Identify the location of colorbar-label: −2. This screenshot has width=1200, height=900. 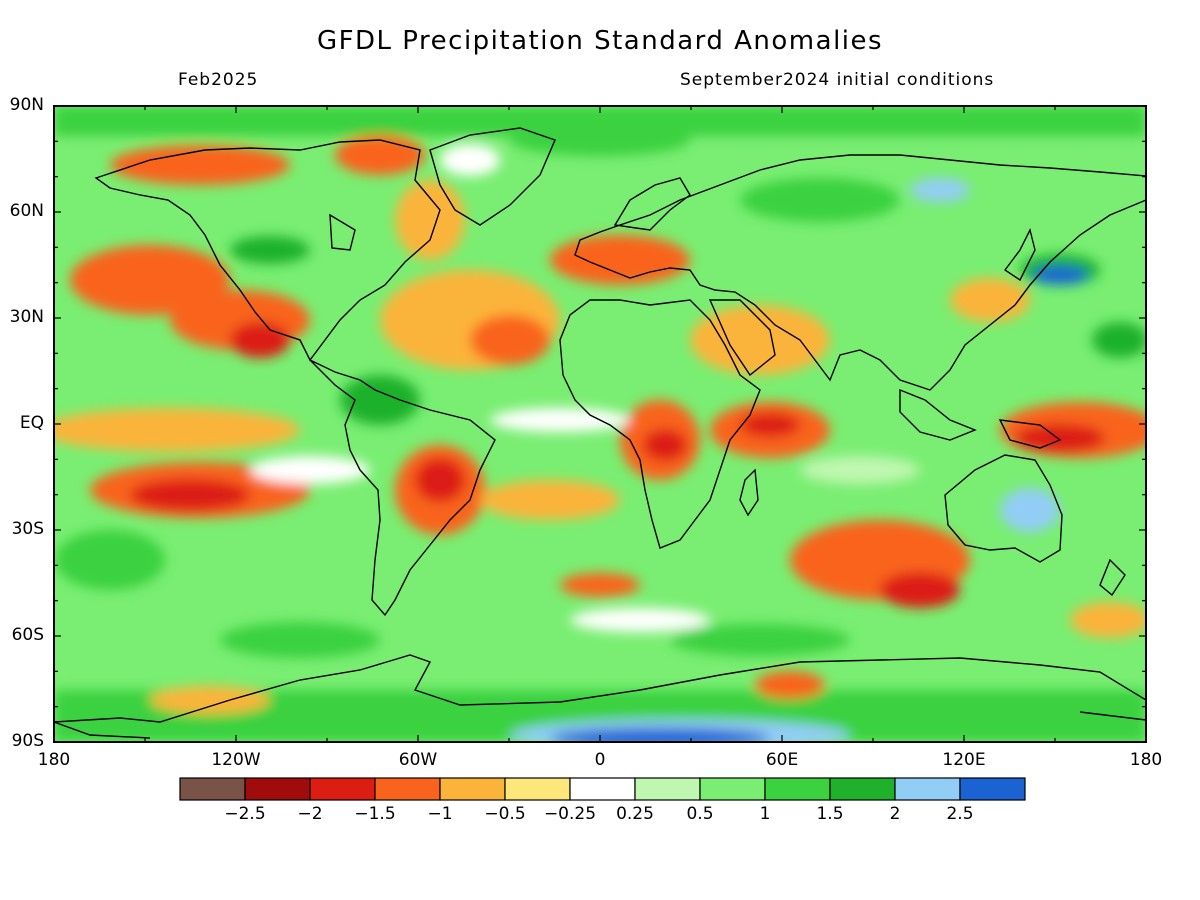
(309, 814).